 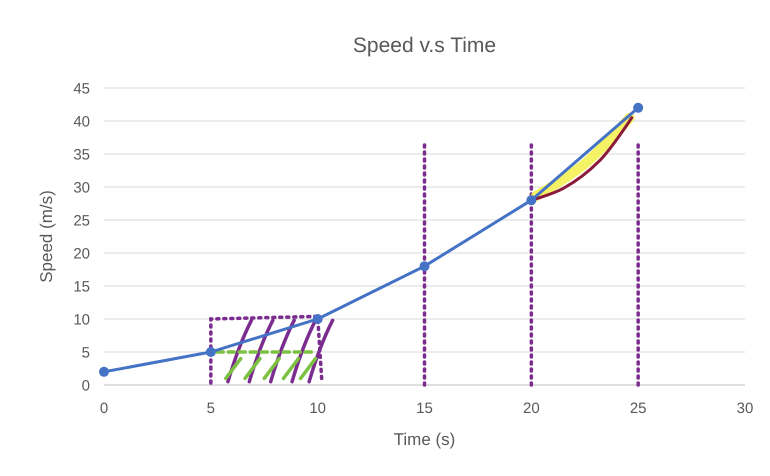 I want to click on x-tick-label: 25, so click(x=638, y=408).